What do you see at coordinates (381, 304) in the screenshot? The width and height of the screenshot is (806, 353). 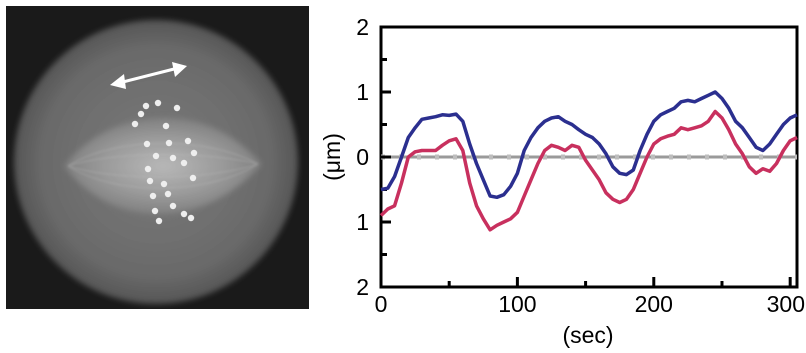 I see `x-tick-label: 0` at bounding box center [381, 304].